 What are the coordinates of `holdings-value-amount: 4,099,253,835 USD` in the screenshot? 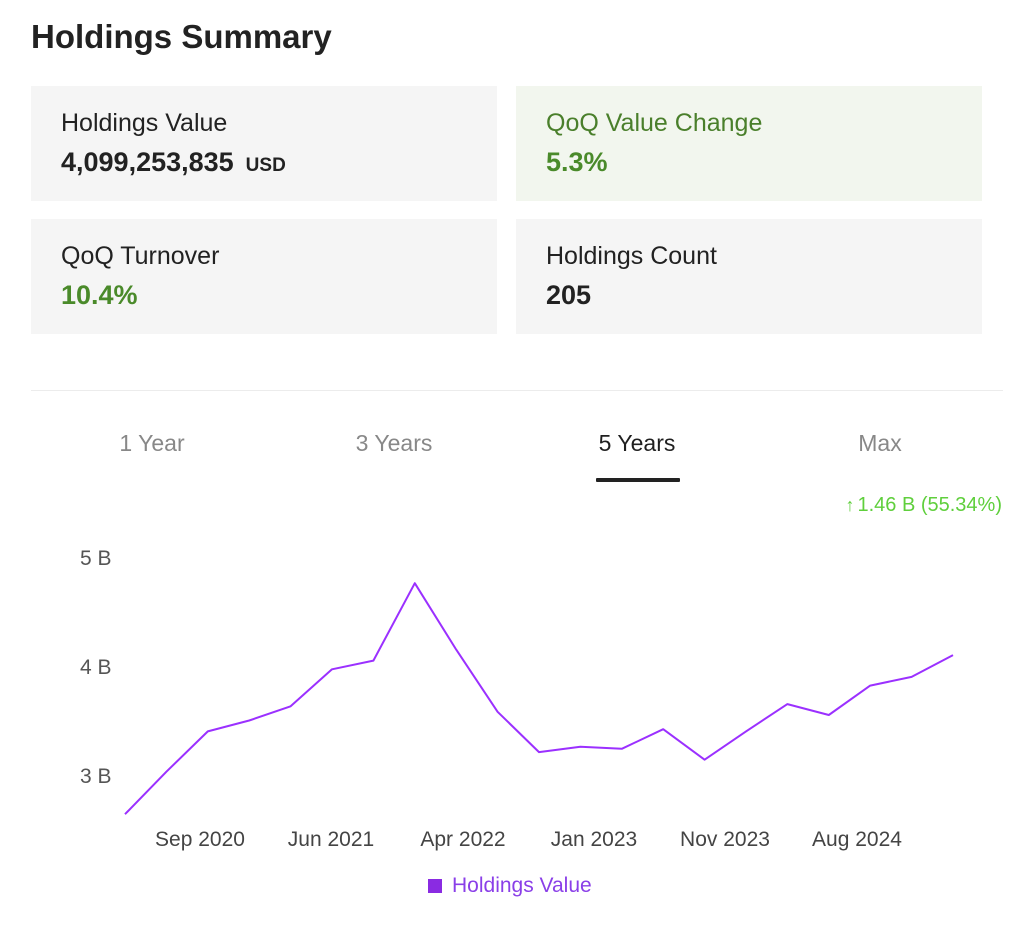 It's located at (279, 164).